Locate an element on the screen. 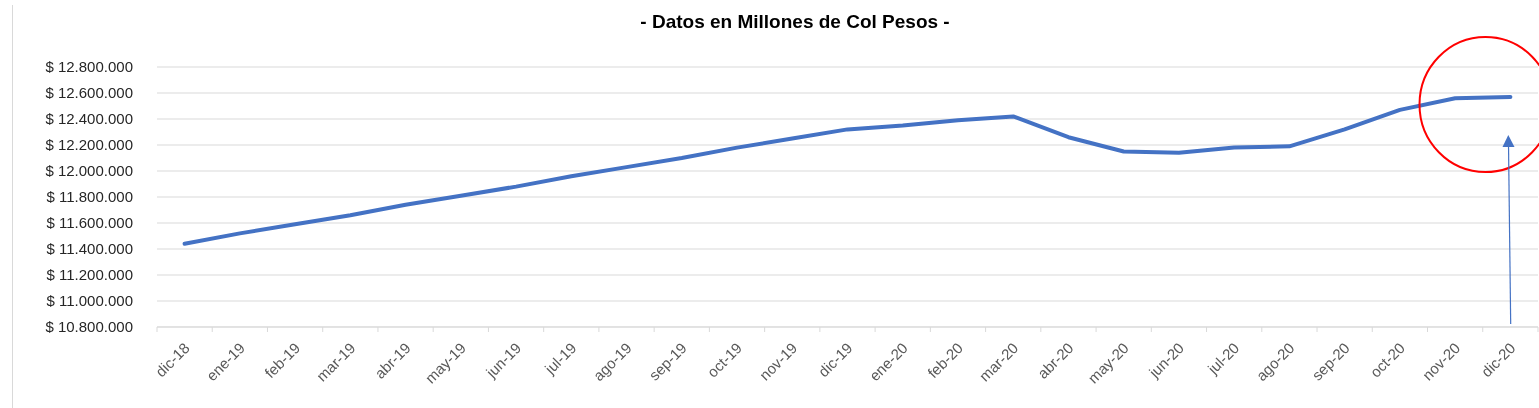 The width and height of the screenshot is (1539, 408). y-tick-label: $ 11.000.000 is located at coordinates (89, 301).